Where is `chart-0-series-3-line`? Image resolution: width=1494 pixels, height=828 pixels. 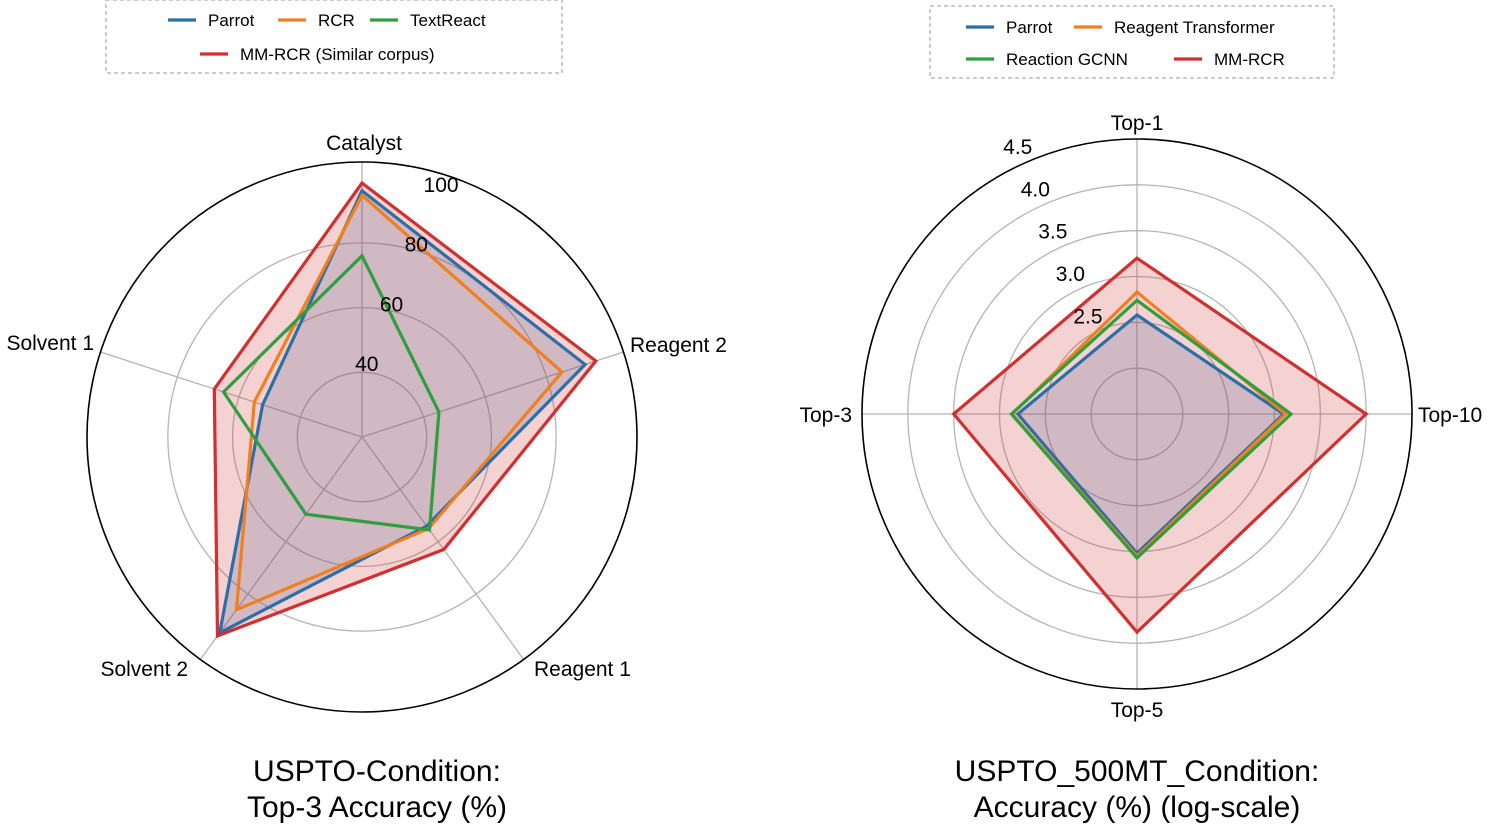
chart-0-series-3-line is located at coordinates (405, 409).